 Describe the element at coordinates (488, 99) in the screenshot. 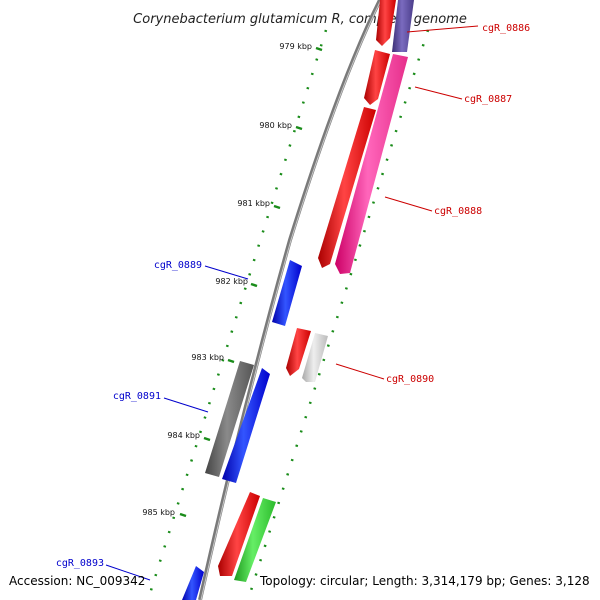

I see `gene-label-cgR_0887: cgR_0887` at that location.